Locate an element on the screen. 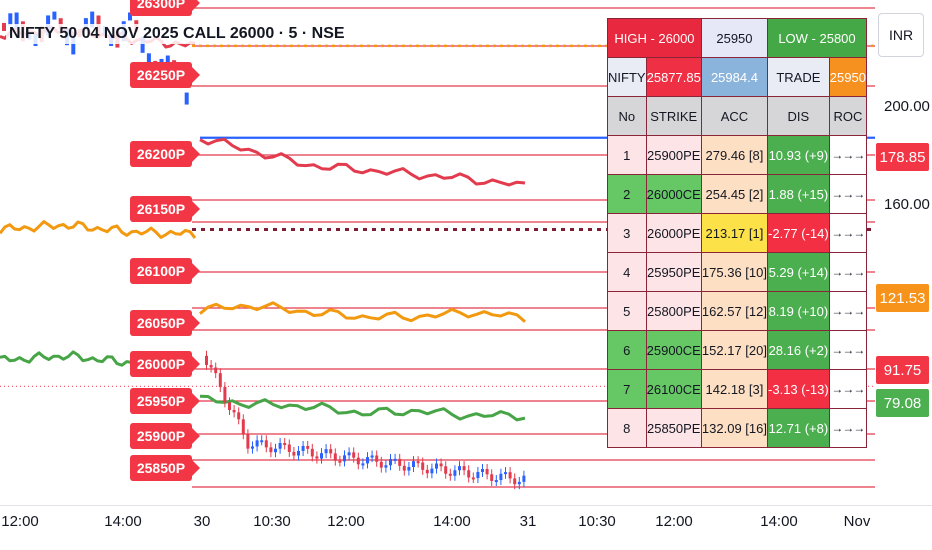 The image size is (932, 550). time-label-3: 10:30 is located at coordinates (272, 521).